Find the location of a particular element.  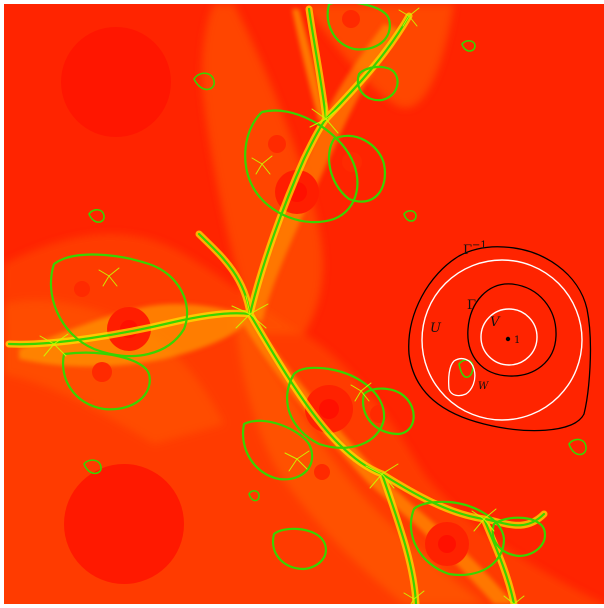

label-gamma: Γ is located at coordinates (471, 305).